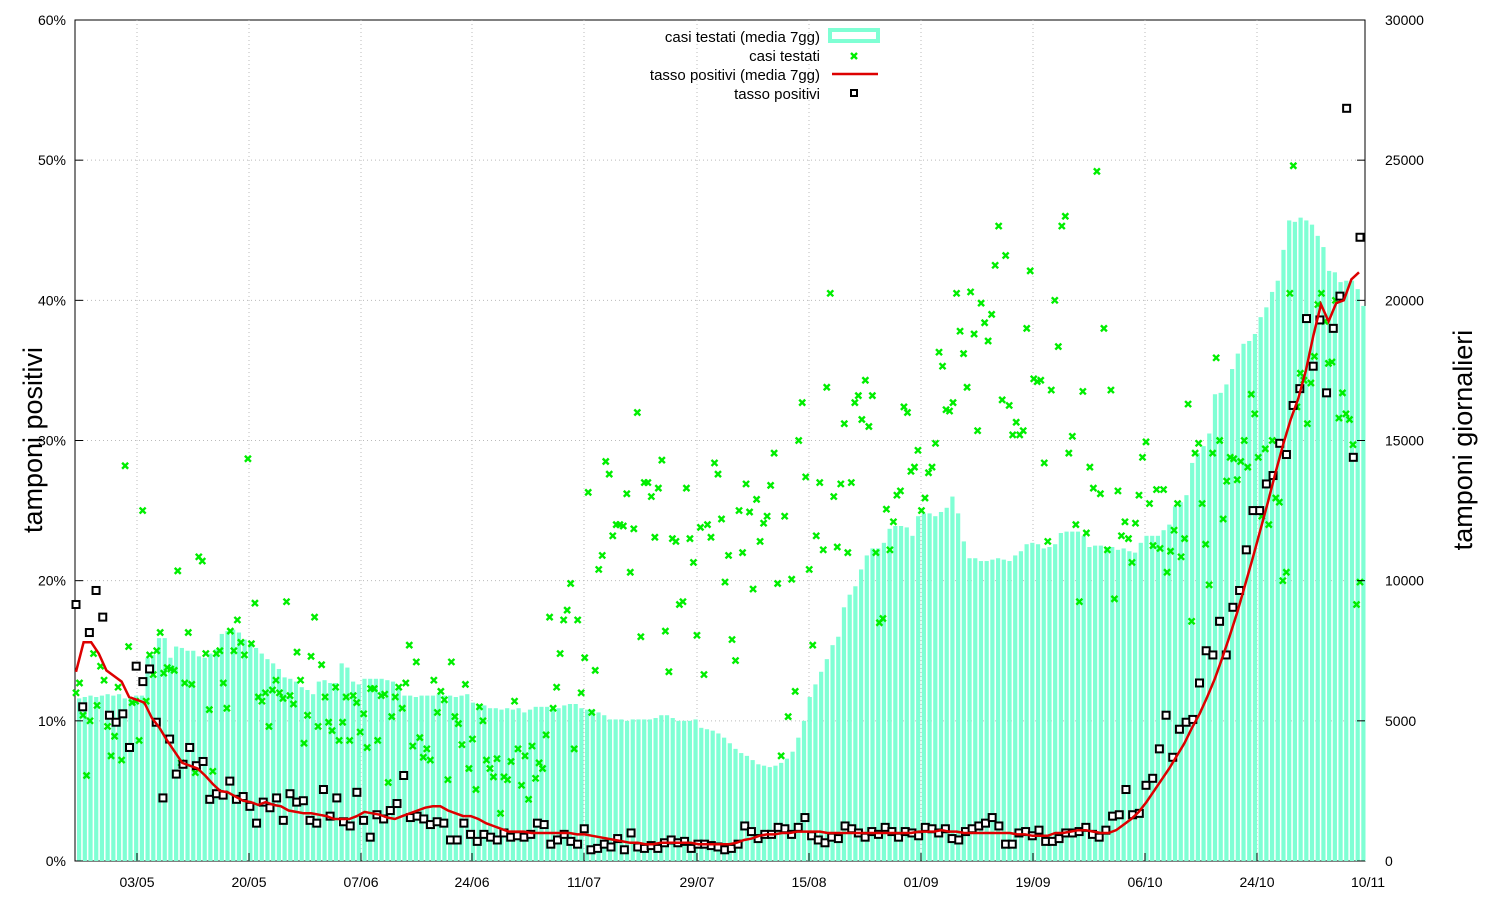 This screenshot has width=1500, height=900. What do you see at coordinates (360, 882) in the screenshot?
I see `x-tick-label: 07/06` at bounding box center [360, 882].